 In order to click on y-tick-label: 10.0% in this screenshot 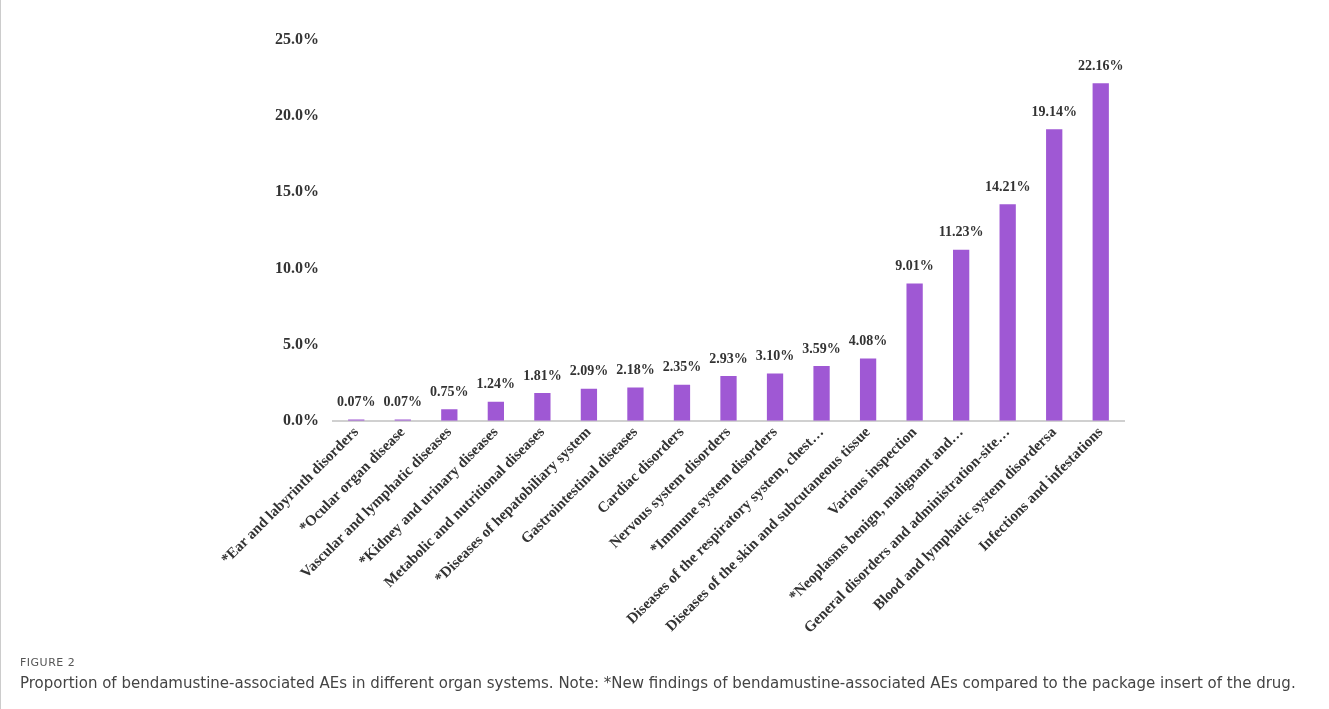, I will do `click(297, 267)`.